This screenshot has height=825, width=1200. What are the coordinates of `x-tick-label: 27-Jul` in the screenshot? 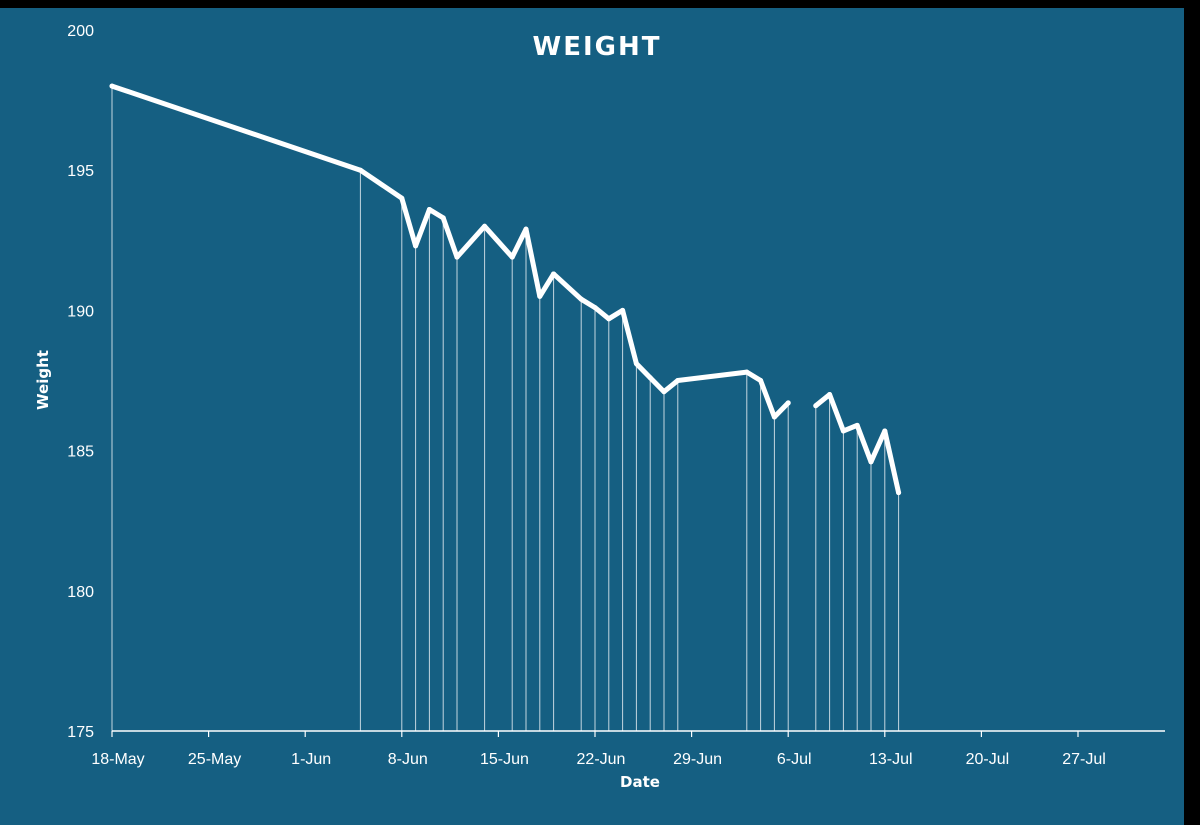 It's located at (1084, 759).